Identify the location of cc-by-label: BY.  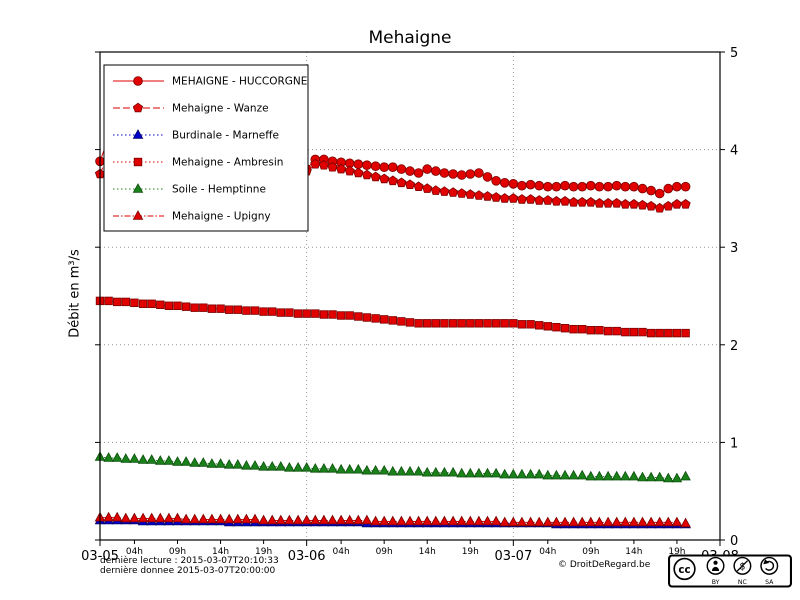
(716, 582).